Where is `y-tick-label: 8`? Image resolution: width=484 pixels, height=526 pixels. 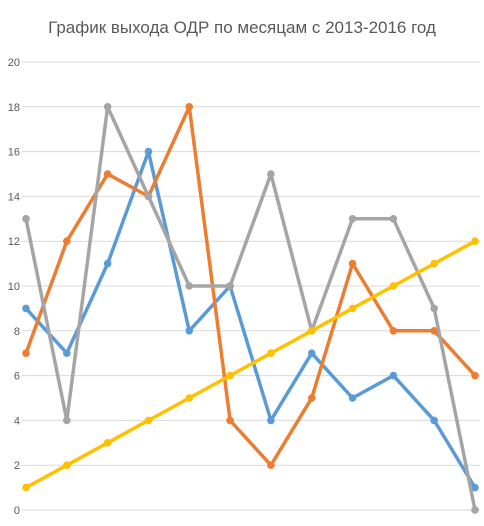
y-tick-label: 8 is located at coordinates (17, 332).